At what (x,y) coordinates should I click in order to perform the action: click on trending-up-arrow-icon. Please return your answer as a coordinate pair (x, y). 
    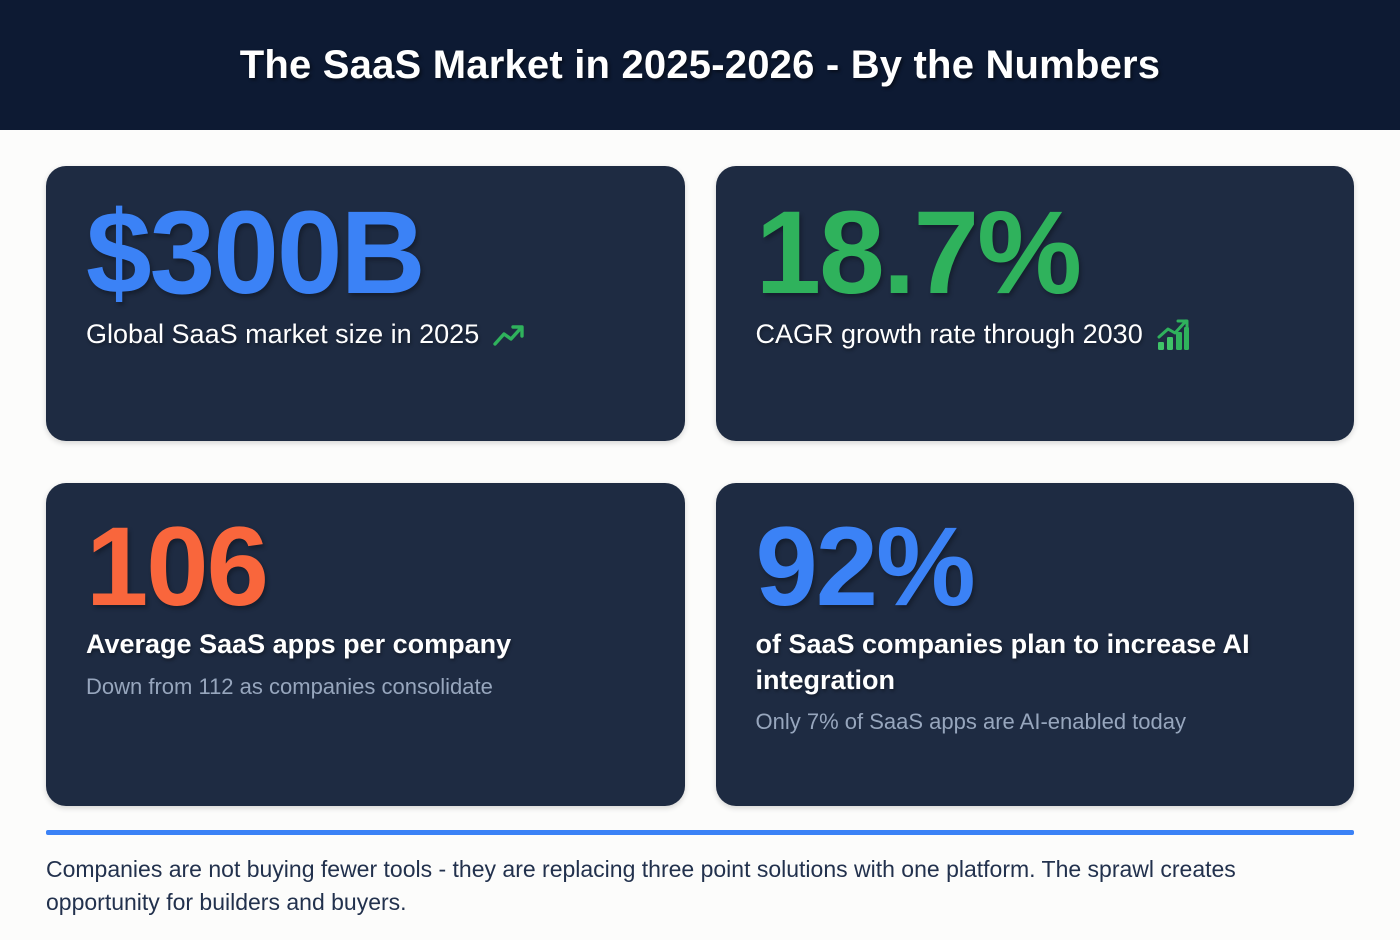
    Looking at the image, I should click on (509, 335).